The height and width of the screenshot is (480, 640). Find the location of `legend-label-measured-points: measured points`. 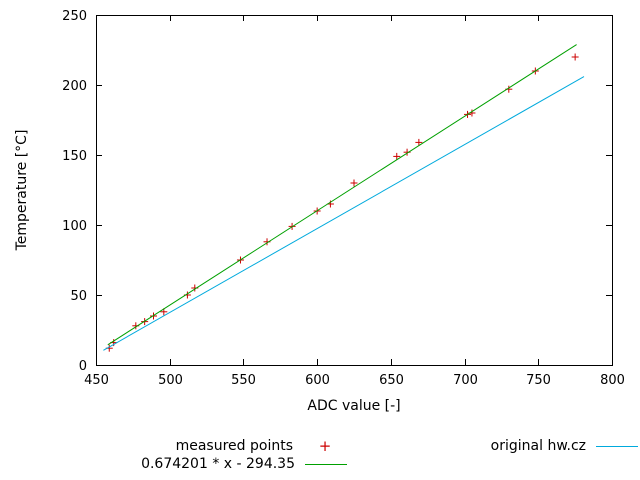

legend-label-measured-points: measured points is located at coordinates (234, 446).